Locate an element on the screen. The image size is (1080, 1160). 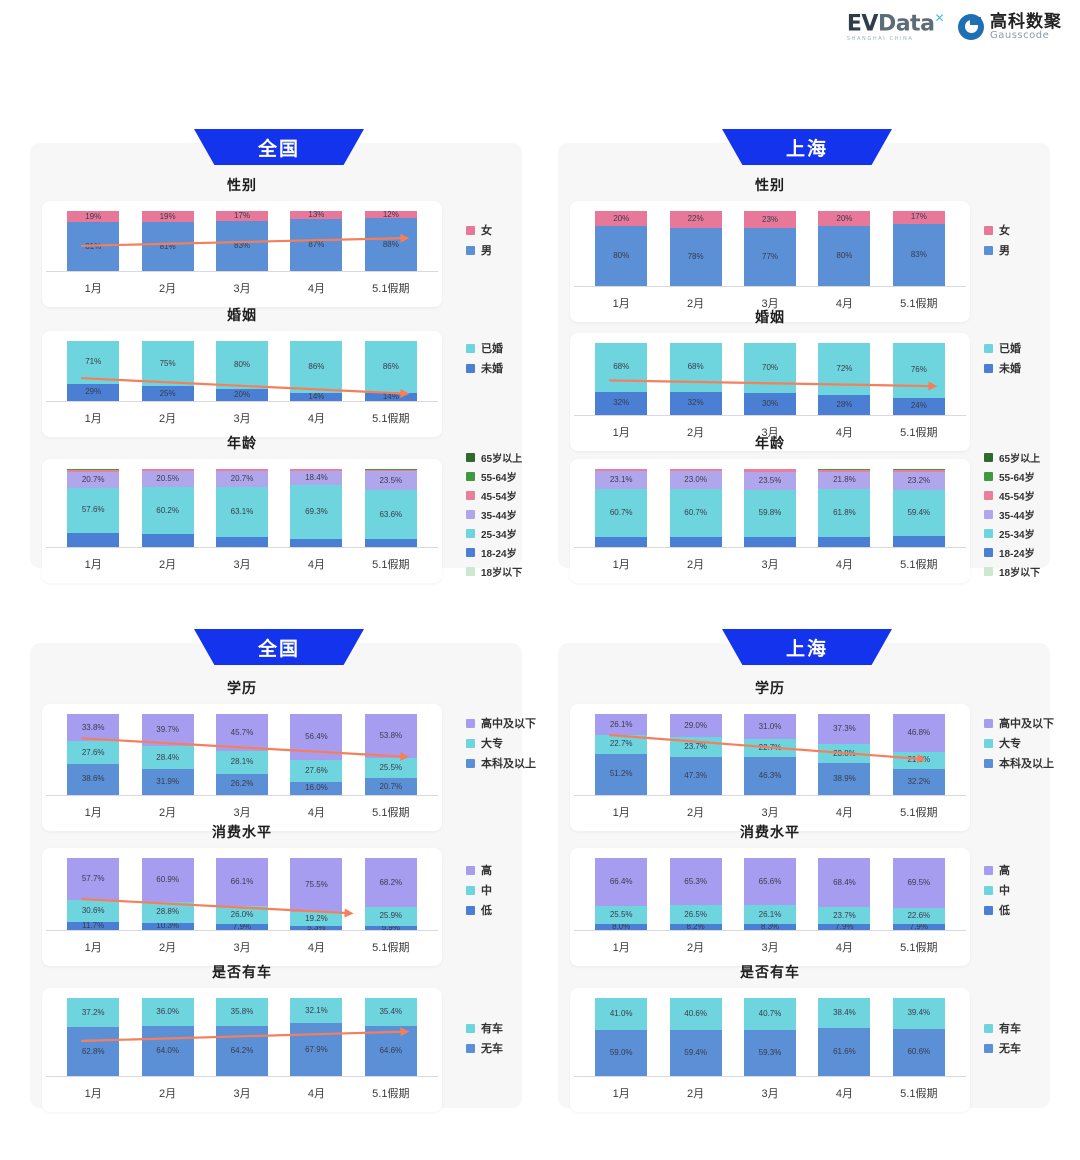
bar-column: 37.2% 62.8% is located at coordinates (93, 1037).